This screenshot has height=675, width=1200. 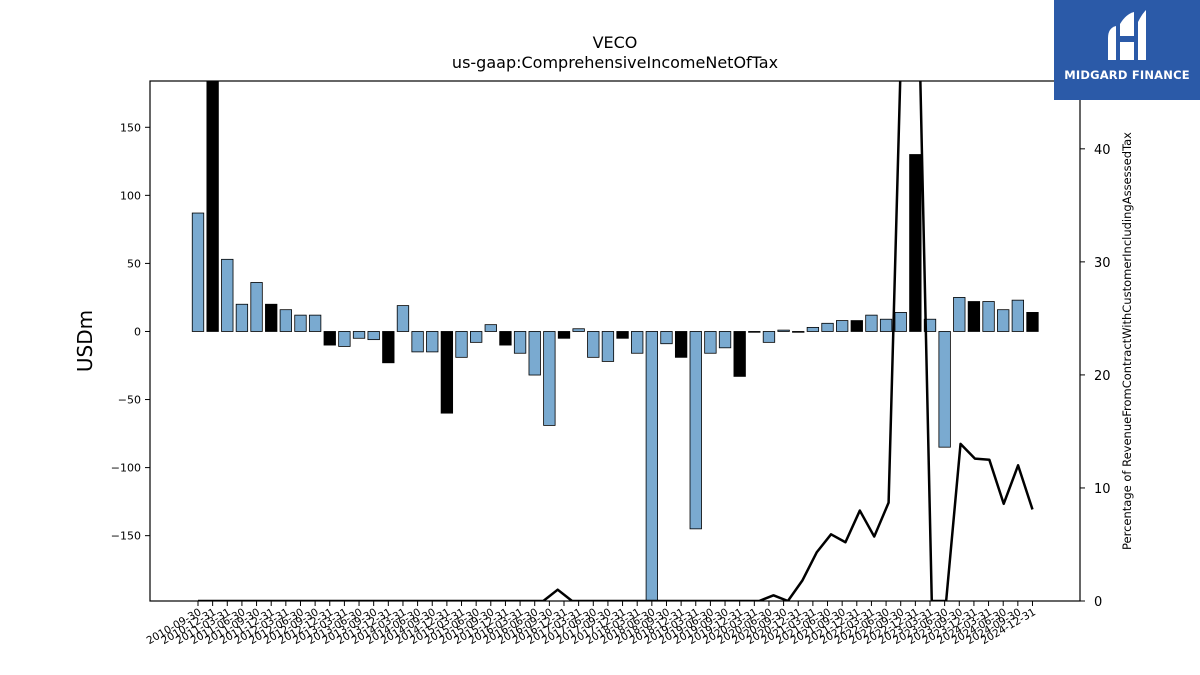 I want to click on y2-tick-label: 20, so click(x=1102, y=376).